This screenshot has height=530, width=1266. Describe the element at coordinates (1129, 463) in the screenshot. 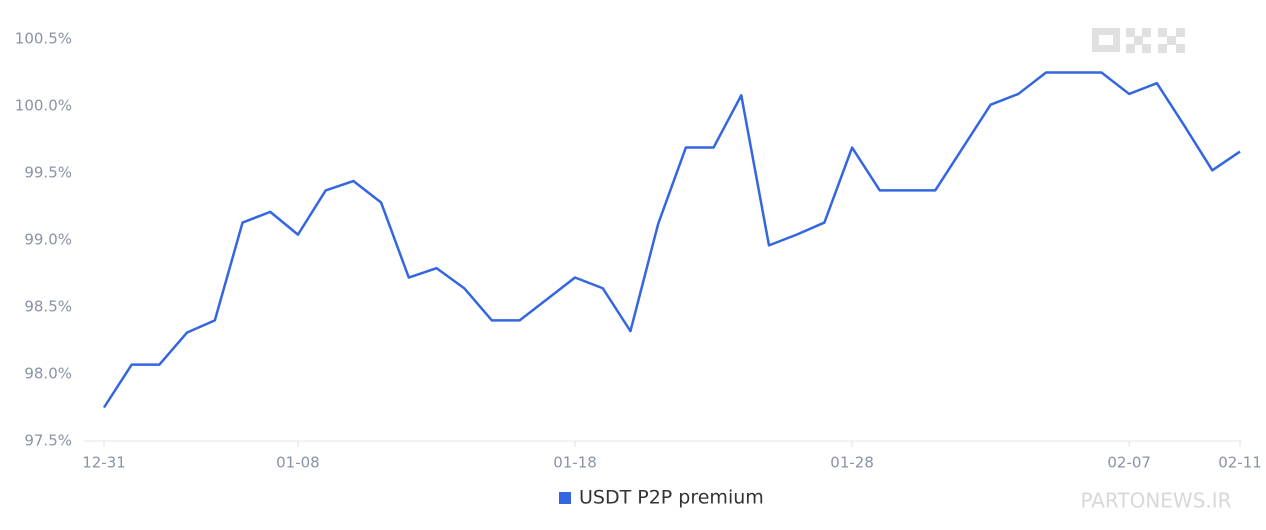

I see `x-tick-label: 02-07` at that location.